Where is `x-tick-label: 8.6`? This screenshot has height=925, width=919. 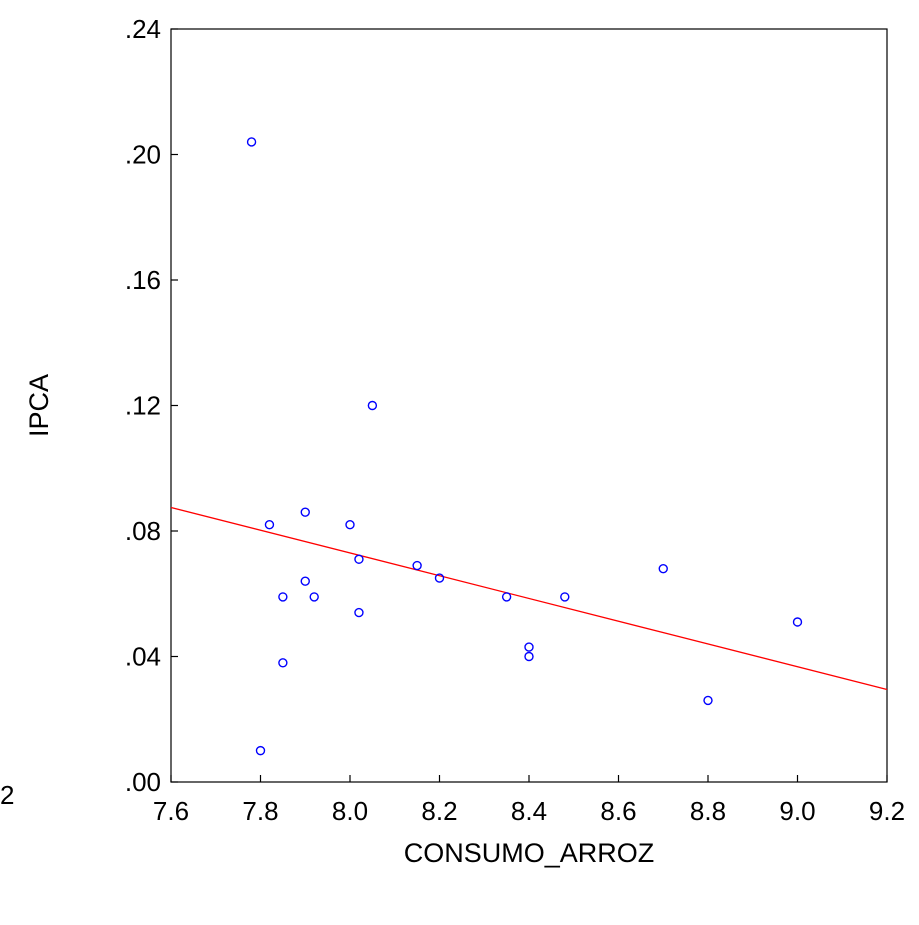 x-tick-label: 8.6 is located at coordinates (618, 811).